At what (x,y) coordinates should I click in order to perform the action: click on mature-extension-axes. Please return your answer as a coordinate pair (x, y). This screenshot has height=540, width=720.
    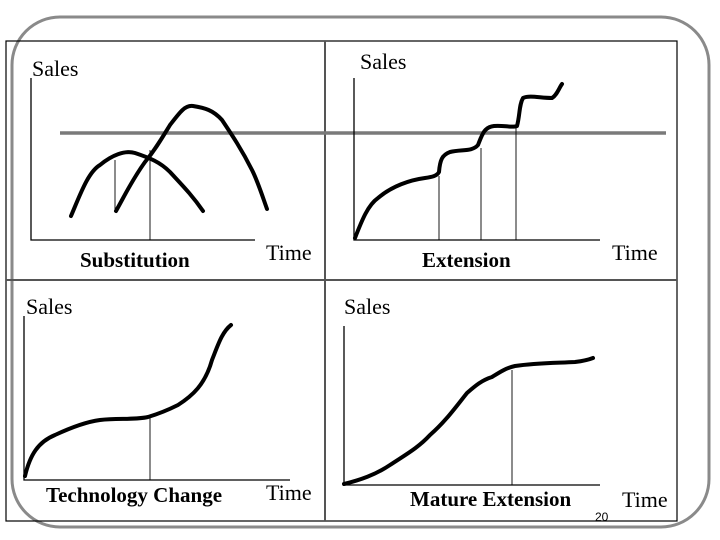
    Looking at the image, I should click on (471, 406).